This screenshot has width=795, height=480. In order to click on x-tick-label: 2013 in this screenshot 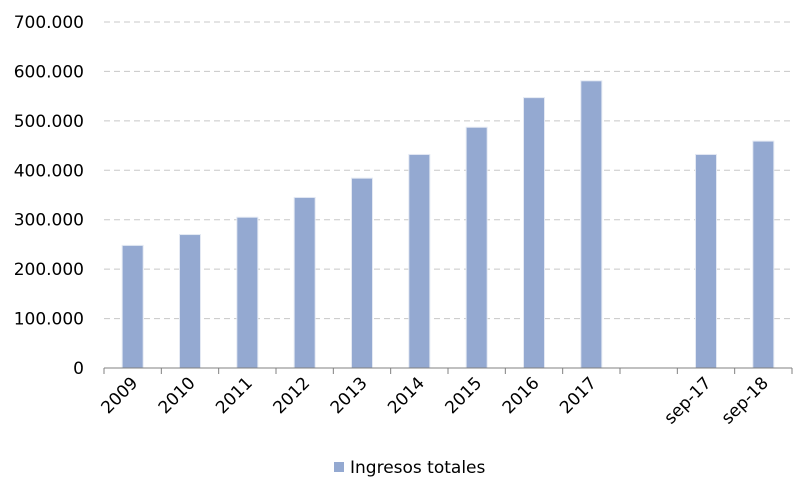, I will do `click(349, 395)`.